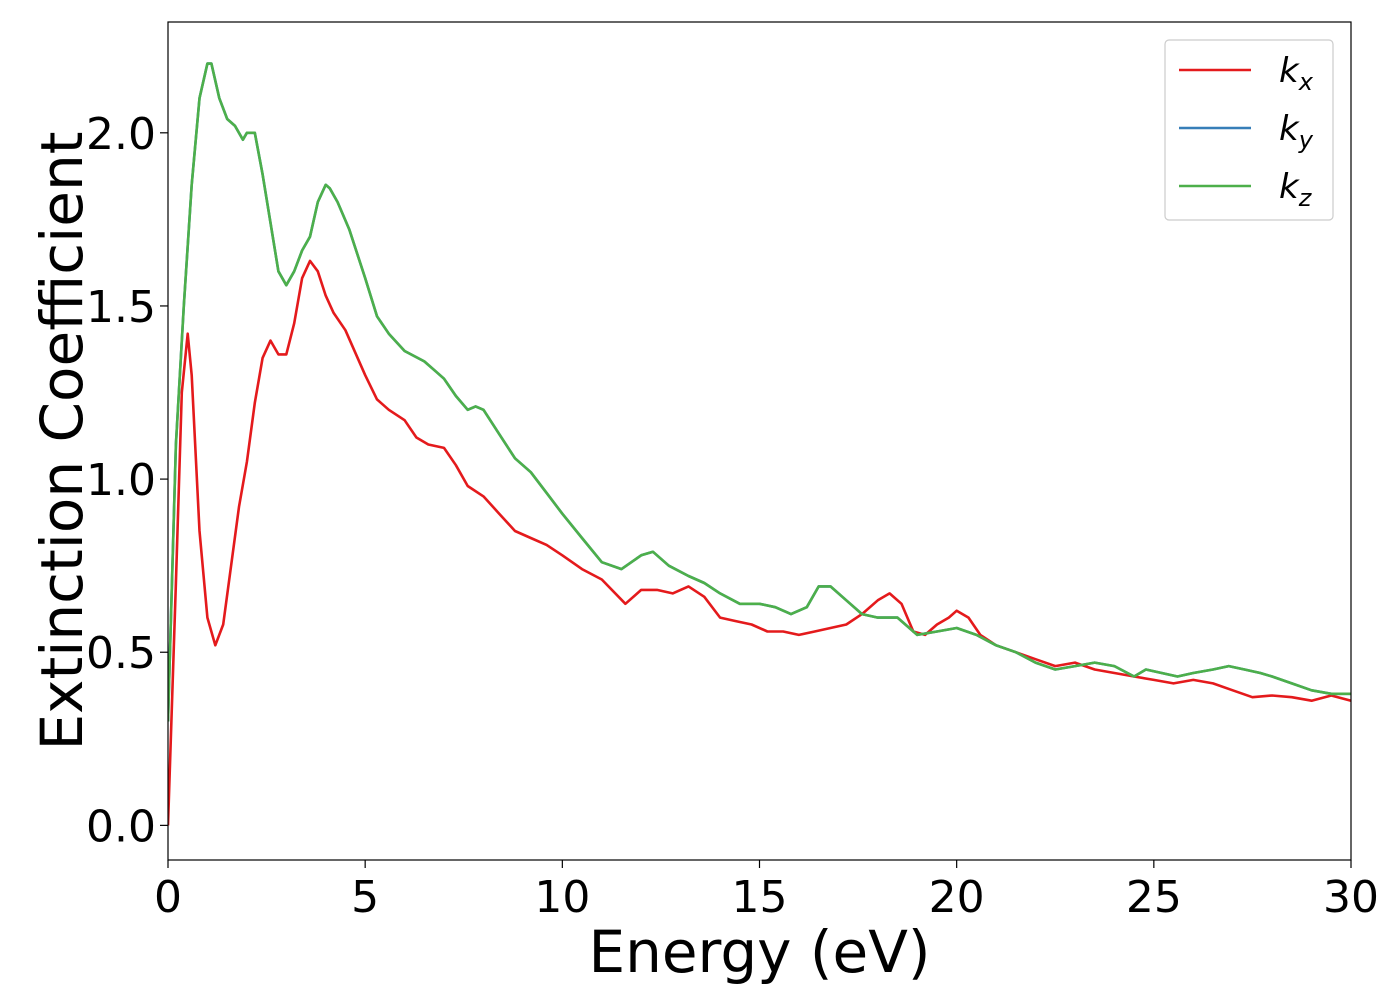 The width and height of the screenshot is (1400, 1000). I want to click on x-tick-label: 5, so click(365, 897).